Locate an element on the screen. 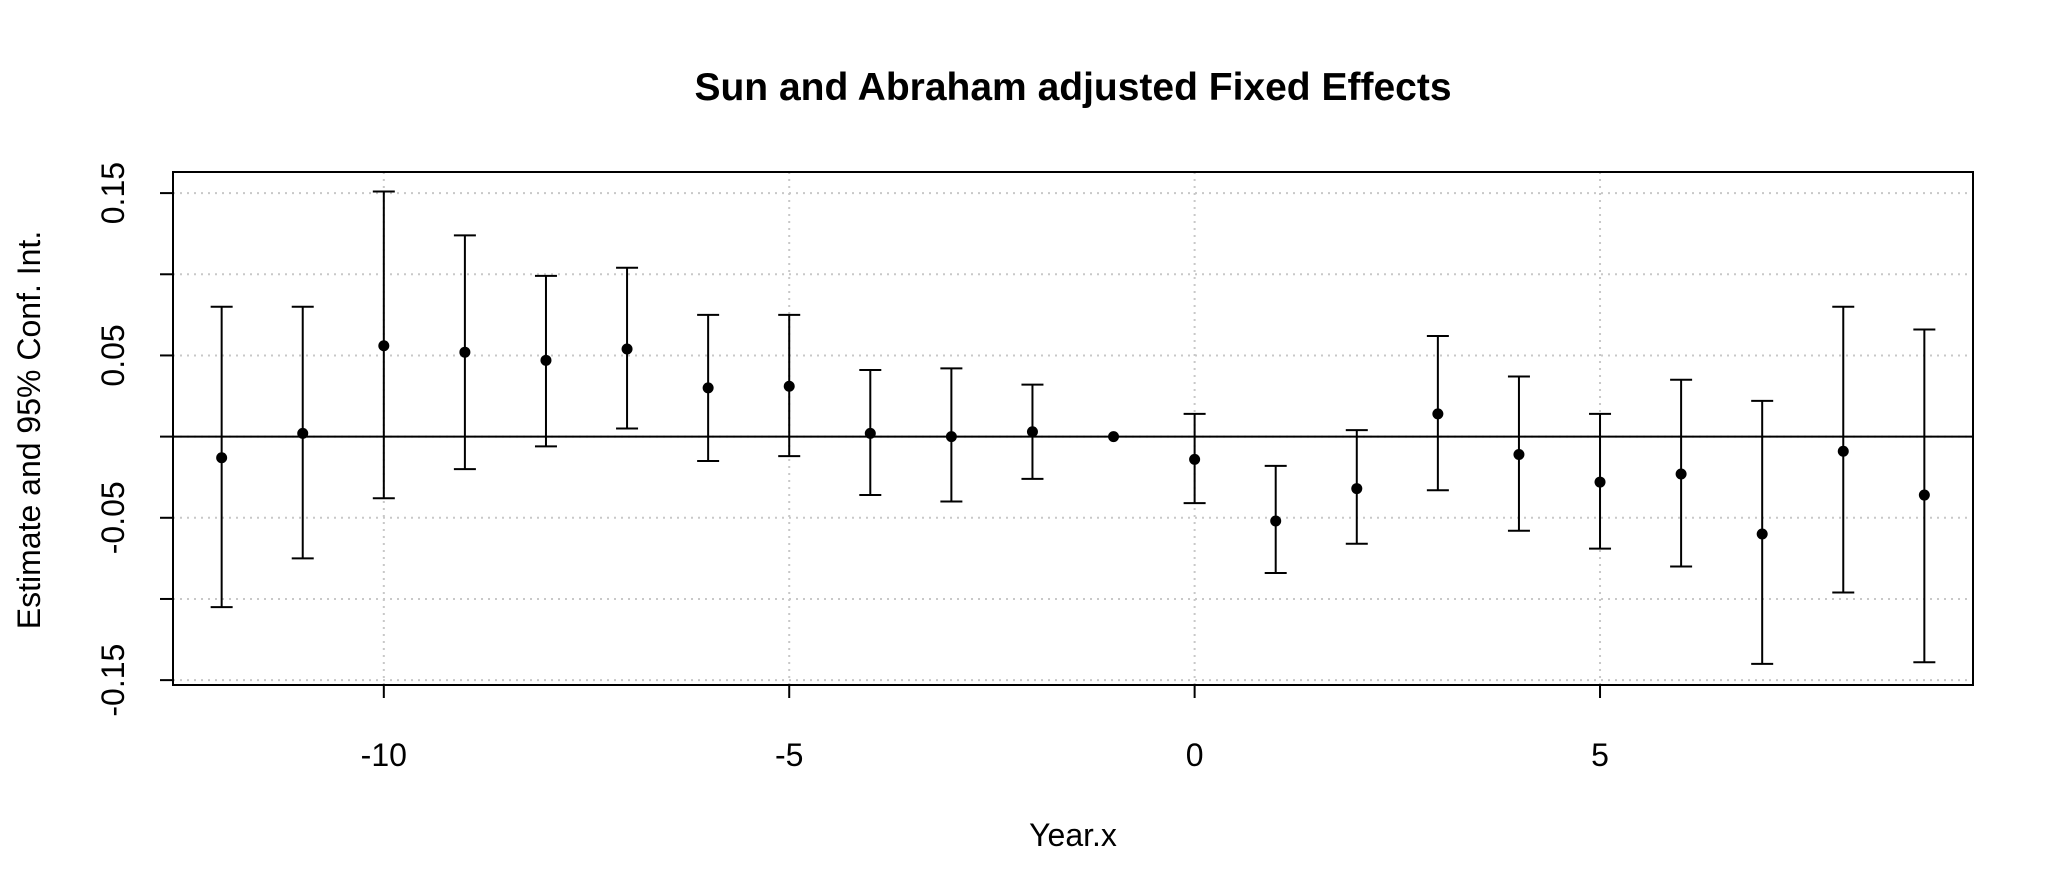 The height and width of the screenshot is (895, 2046). y-tick-label: -0.05 is located at coordinates (113, 517).